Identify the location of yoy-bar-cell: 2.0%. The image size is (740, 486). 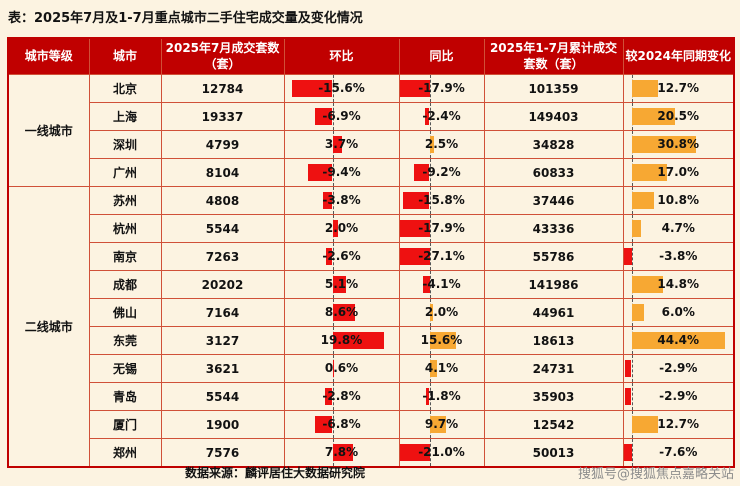
(441, 313).